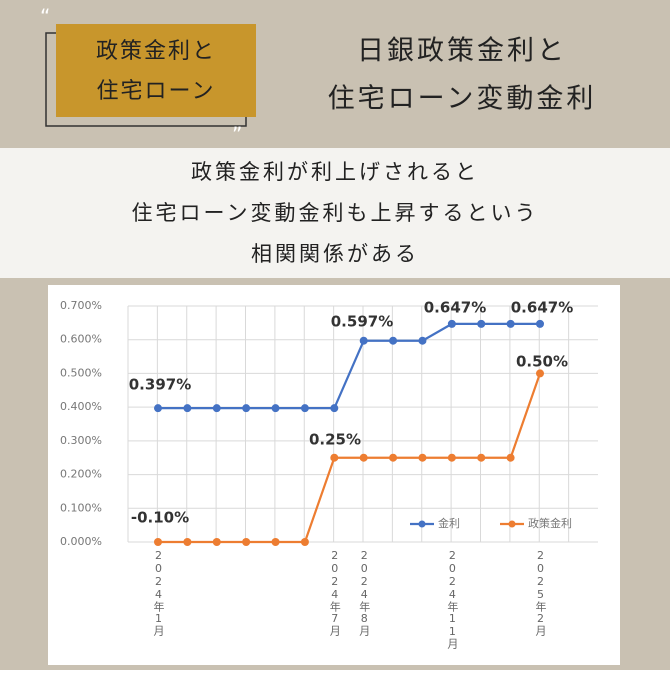  I want to click on data-label: 0.25%, so click(335, 440).